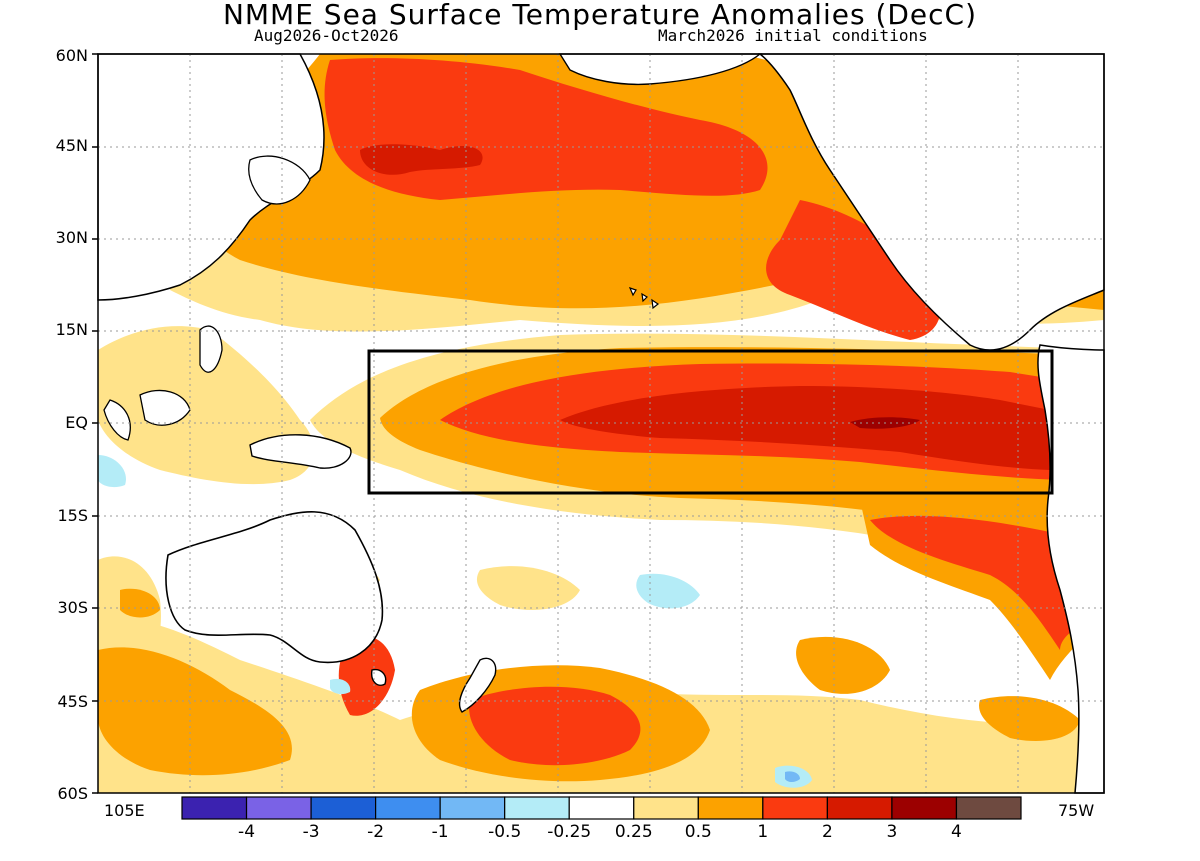 This screenshot has width=1200, height=861. Describe the element at coordinates (827, 832) in the screenshot. I see `colorbar-tick-label: 2` at that location.